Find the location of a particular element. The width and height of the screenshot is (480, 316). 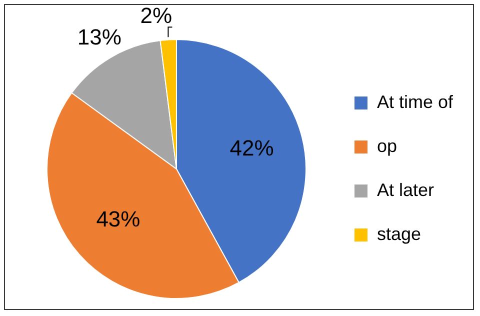

data-label: 13% is located at coordinates (99, 37).